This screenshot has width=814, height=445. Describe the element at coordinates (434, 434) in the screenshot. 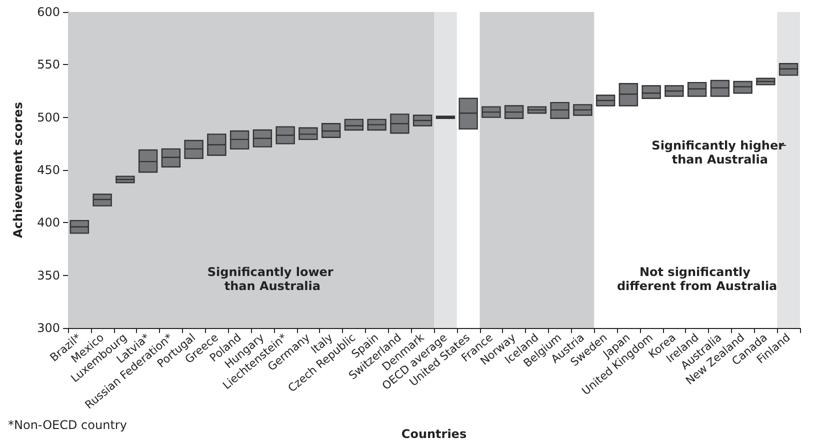

I see `x-axis-title: Countries` at that location.